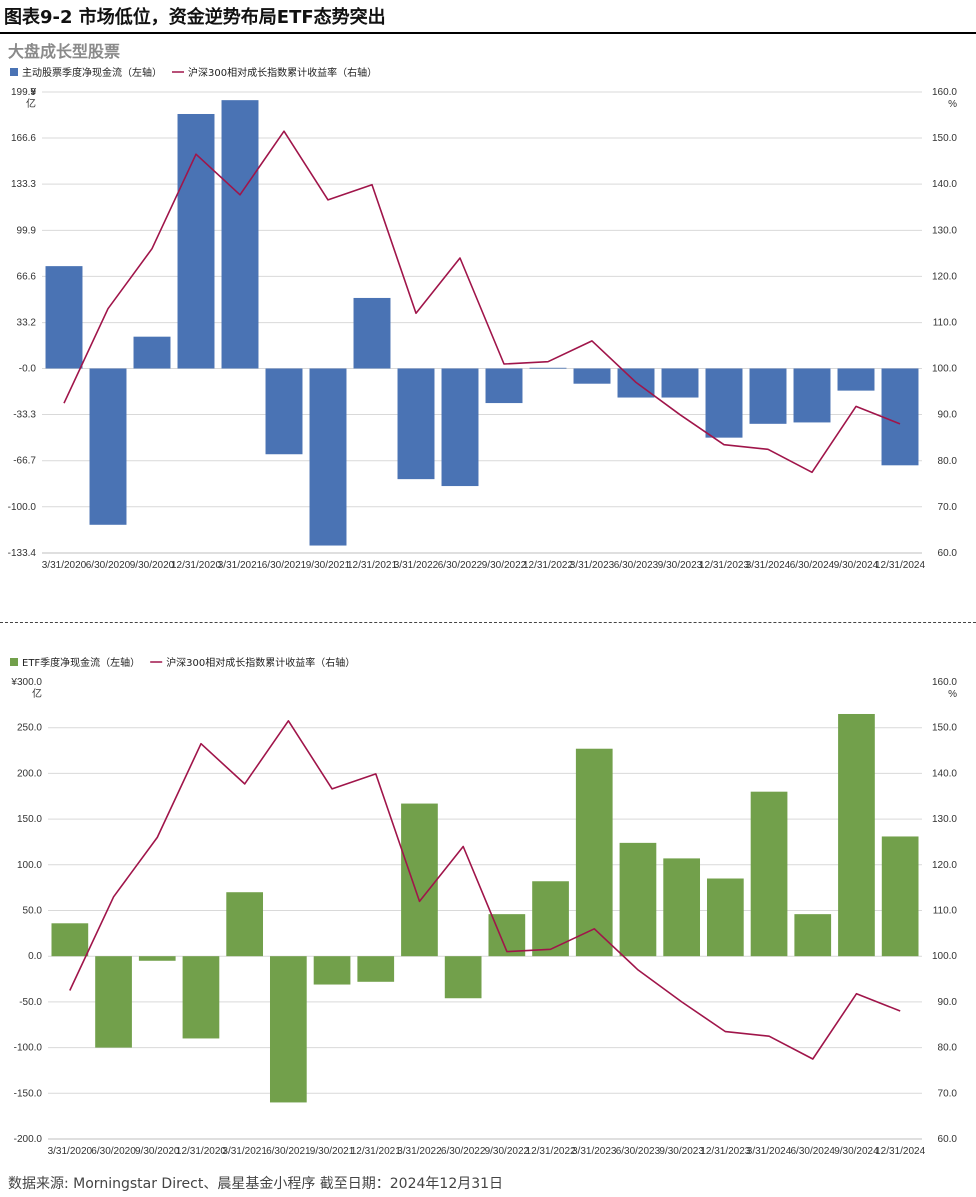 The image size is (976, 1197). What do you see at coordinates (81, 662) in the screenshot?
I see `chart2-legend-bar-label: ETF季度净现金流（左轴）` at bounding box center [81, 662].